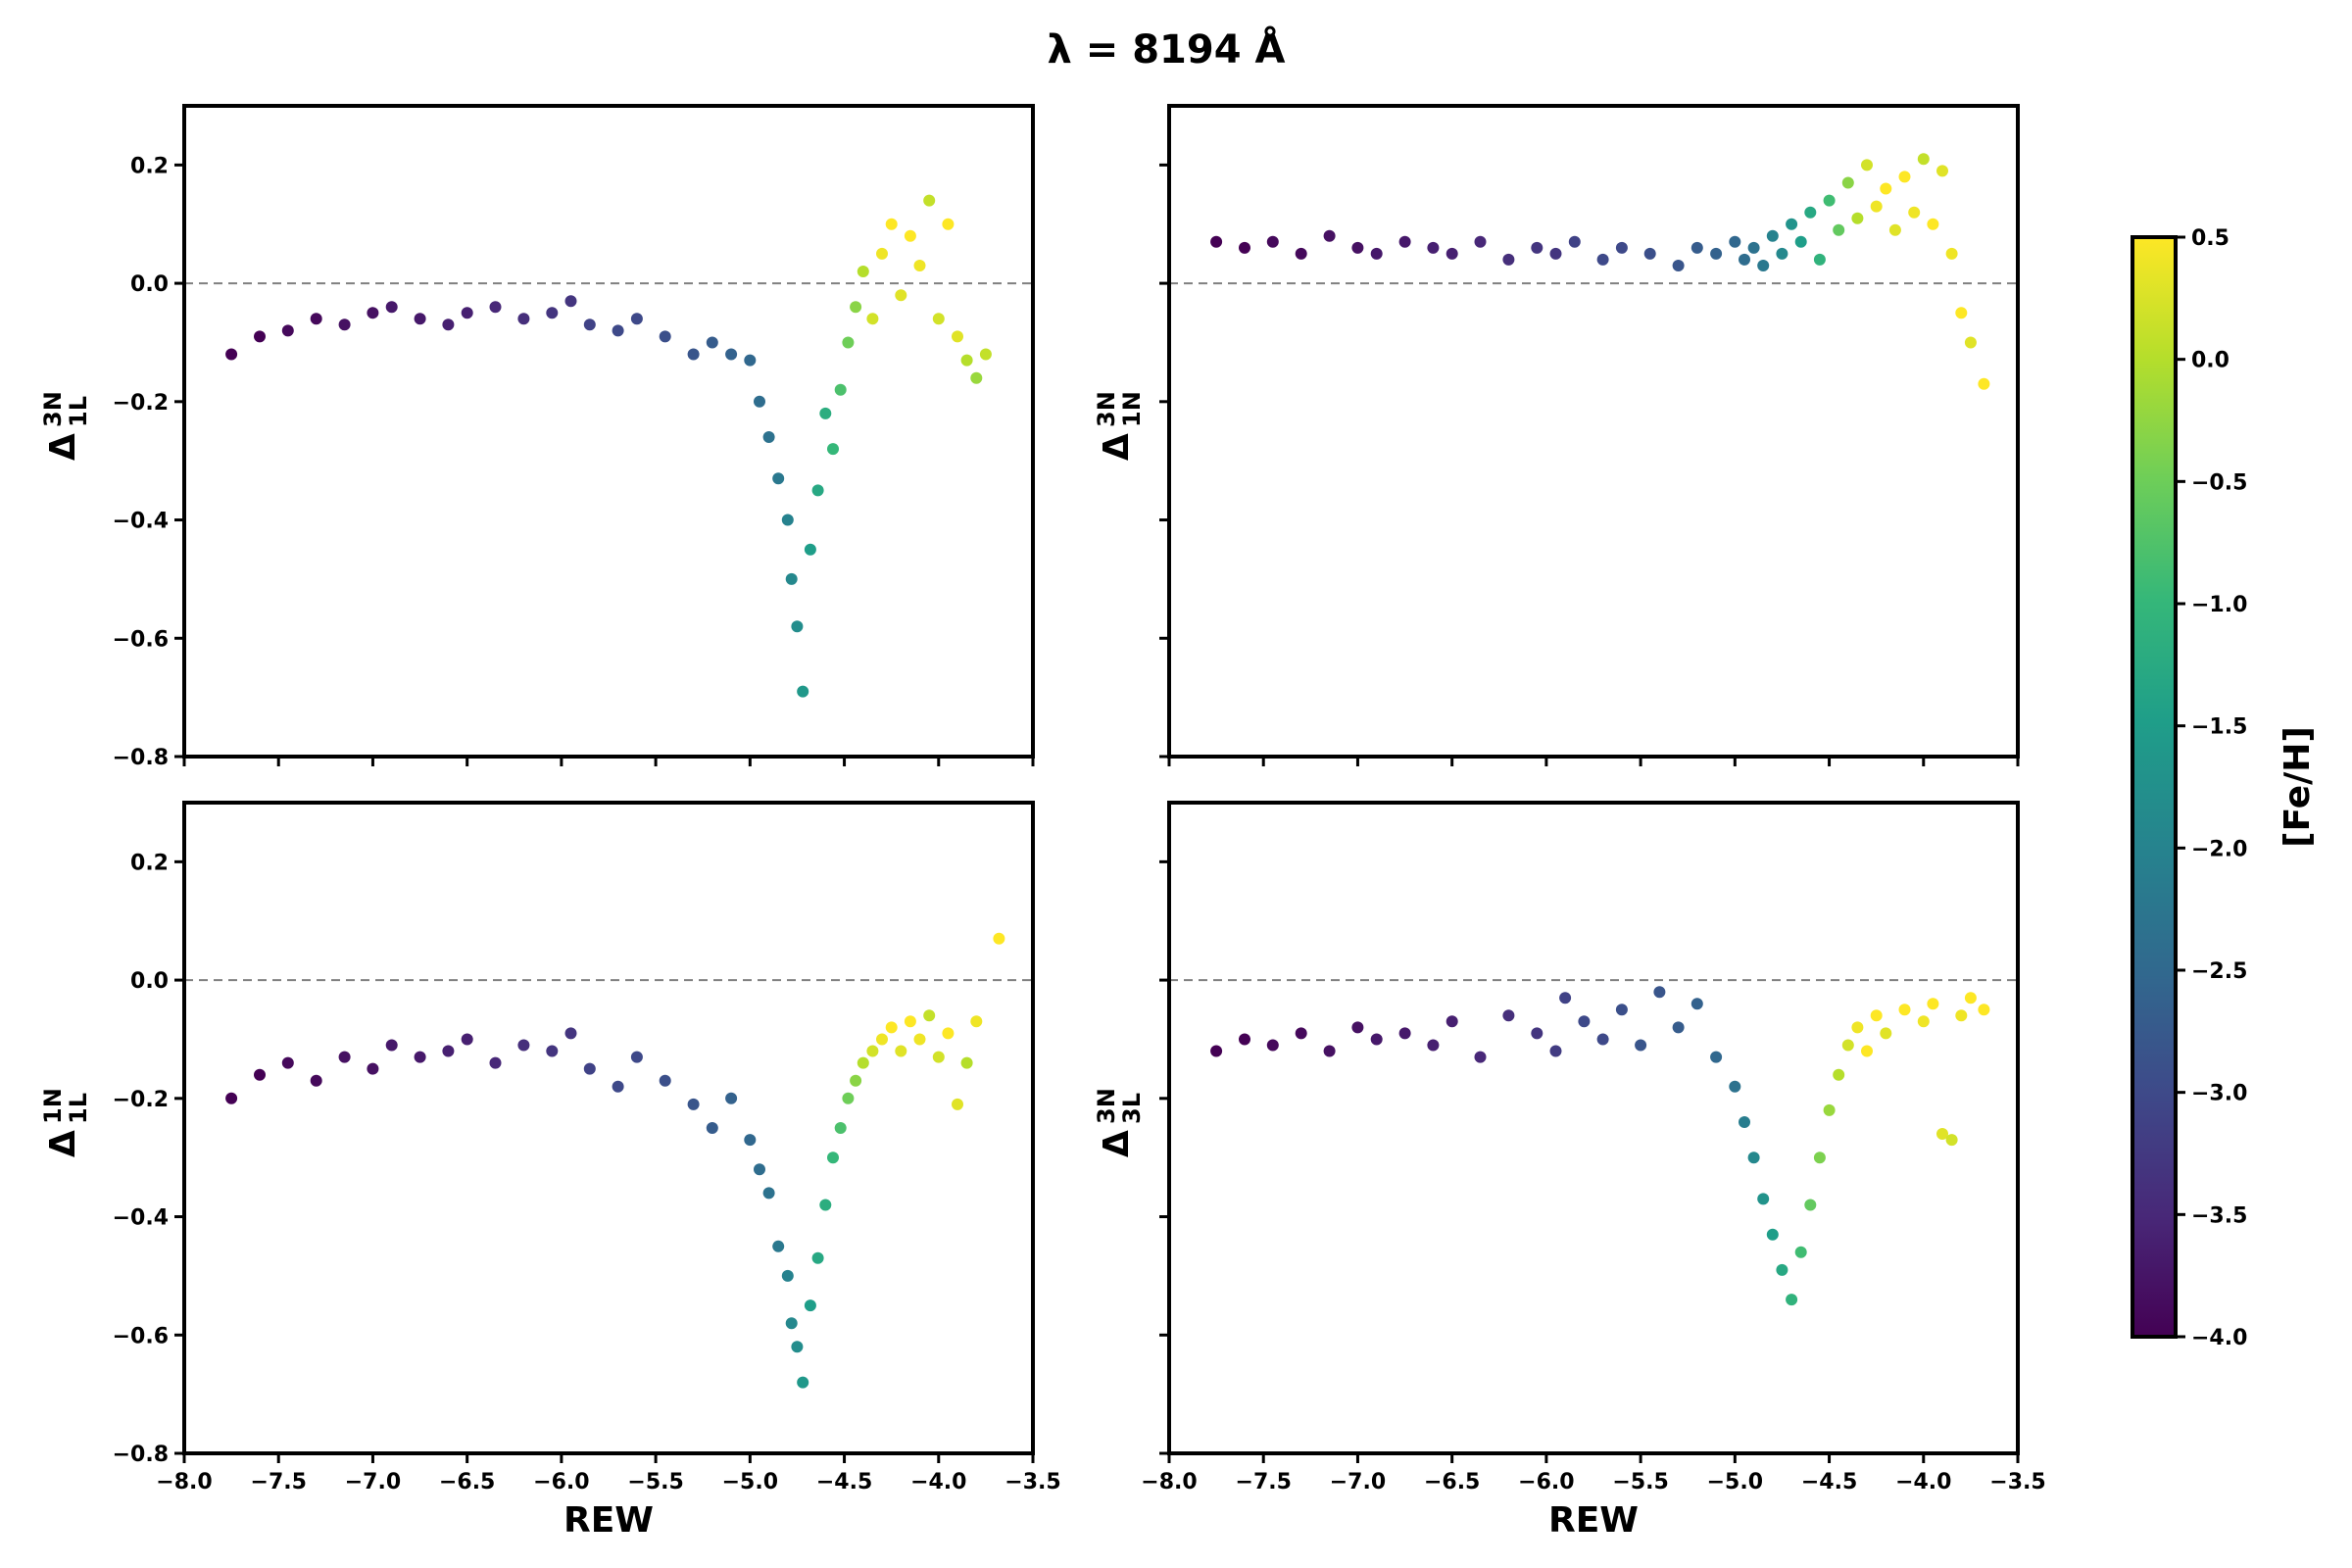  What do you see at coordinates (1264, 1482) in the screenshot?
I see `x-tick-label: −7.5` at bounding box center [1264, 1482].